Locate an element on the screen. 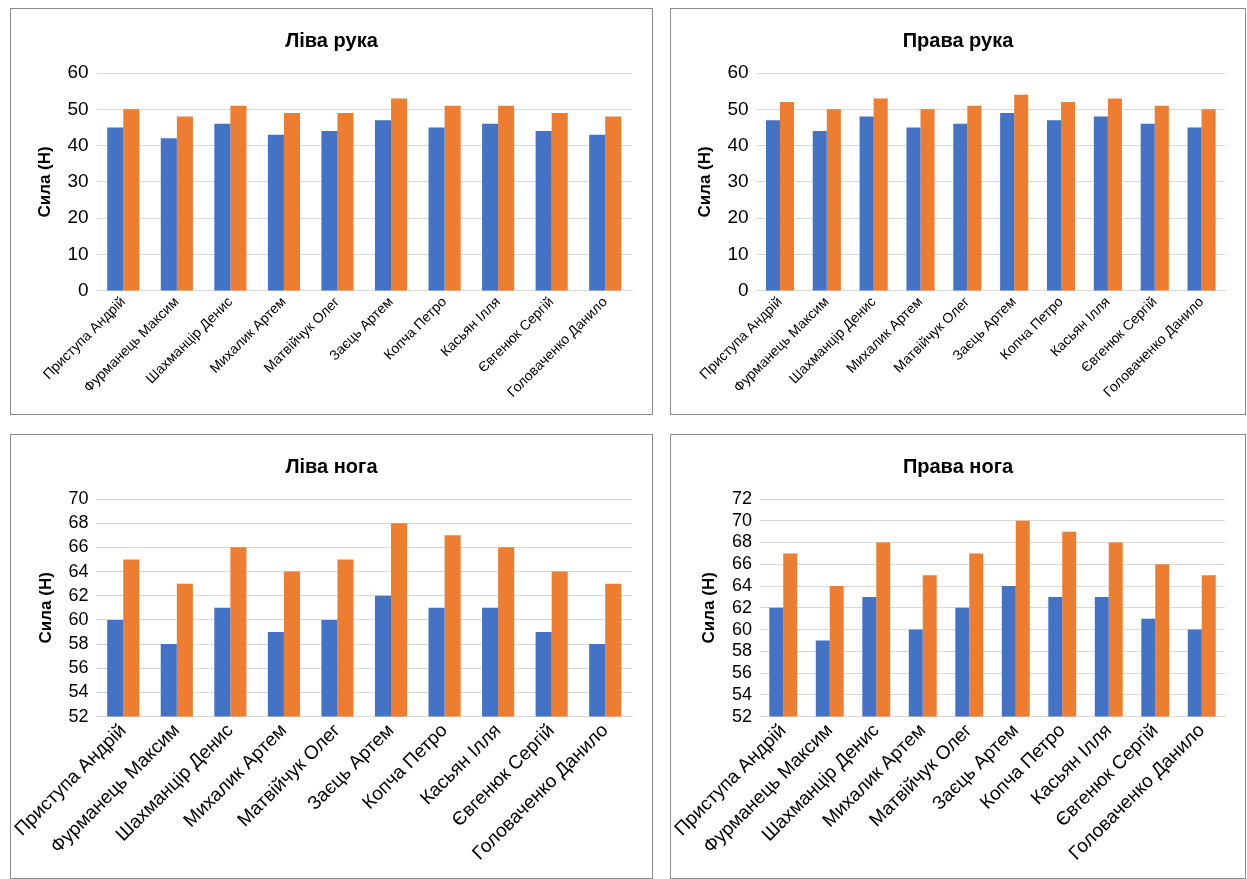 The width and height of the screenshot is (1247, 879). chart-title: Ліва нога is located at coordinates (332, 465).